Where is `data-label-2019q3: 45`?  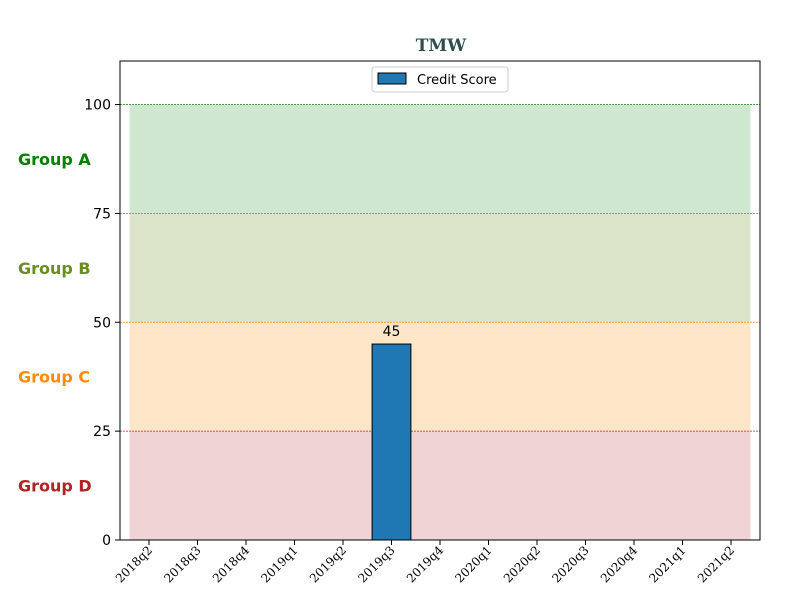
data-label-2019q3: 45 is located at coordinates (392, 332).